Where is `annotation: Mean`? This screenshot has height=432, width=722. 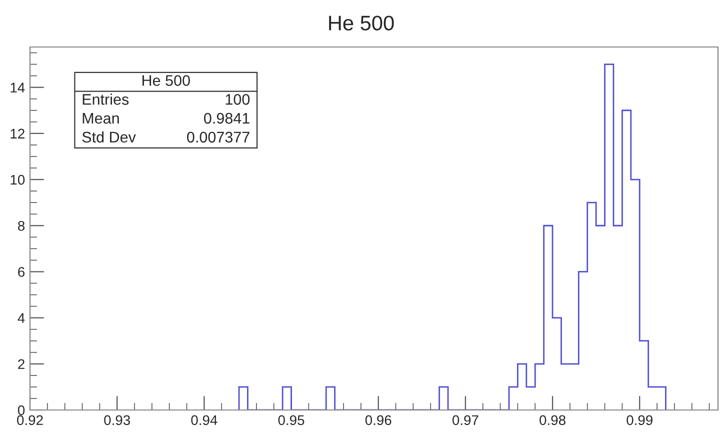
annotation: Mean is located at coordinates (100, 118).